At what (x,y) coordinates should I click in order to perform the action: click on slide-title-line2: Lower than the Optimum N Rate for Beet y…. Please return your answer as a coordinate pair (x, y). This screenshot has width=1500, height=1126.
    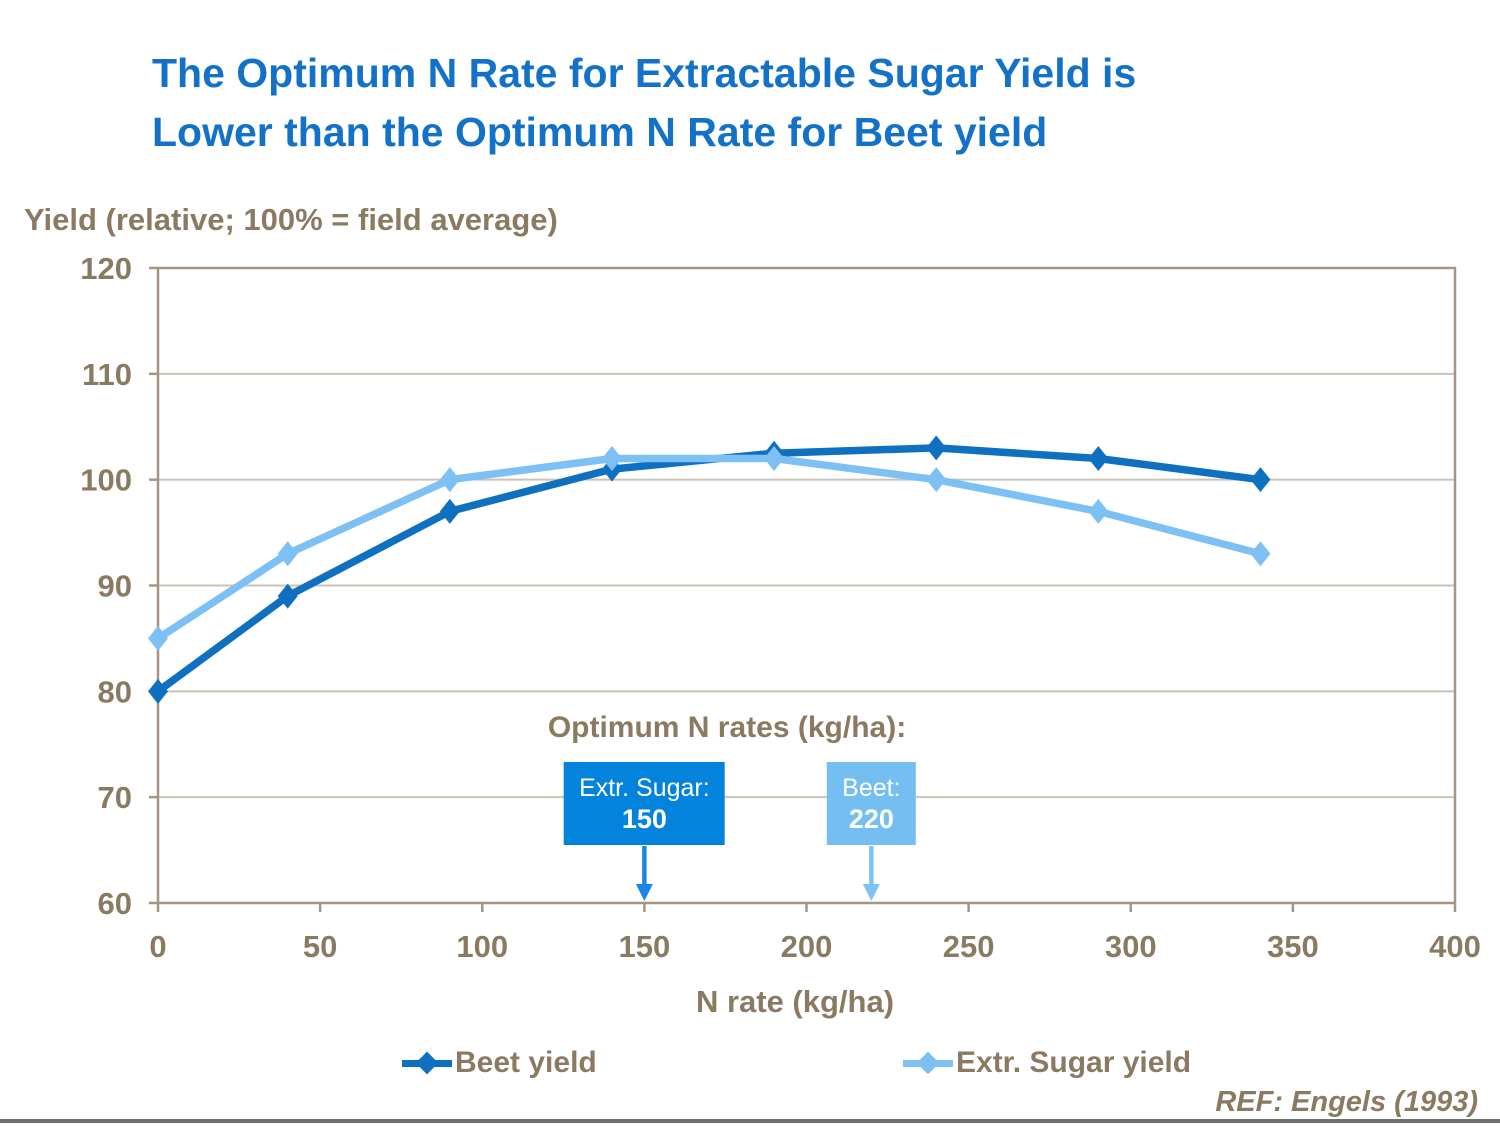
    Looking at the image, I should click on (600, 132).